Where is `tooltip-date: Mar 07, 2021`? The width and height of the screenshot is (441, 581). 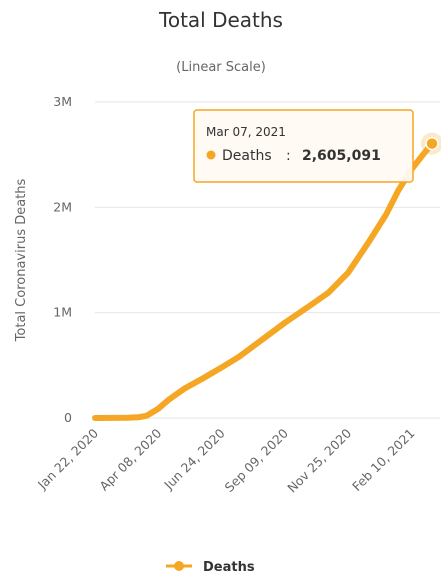
tooltip-date: Mar 07, 2021 is located at coordinates (246, 132).